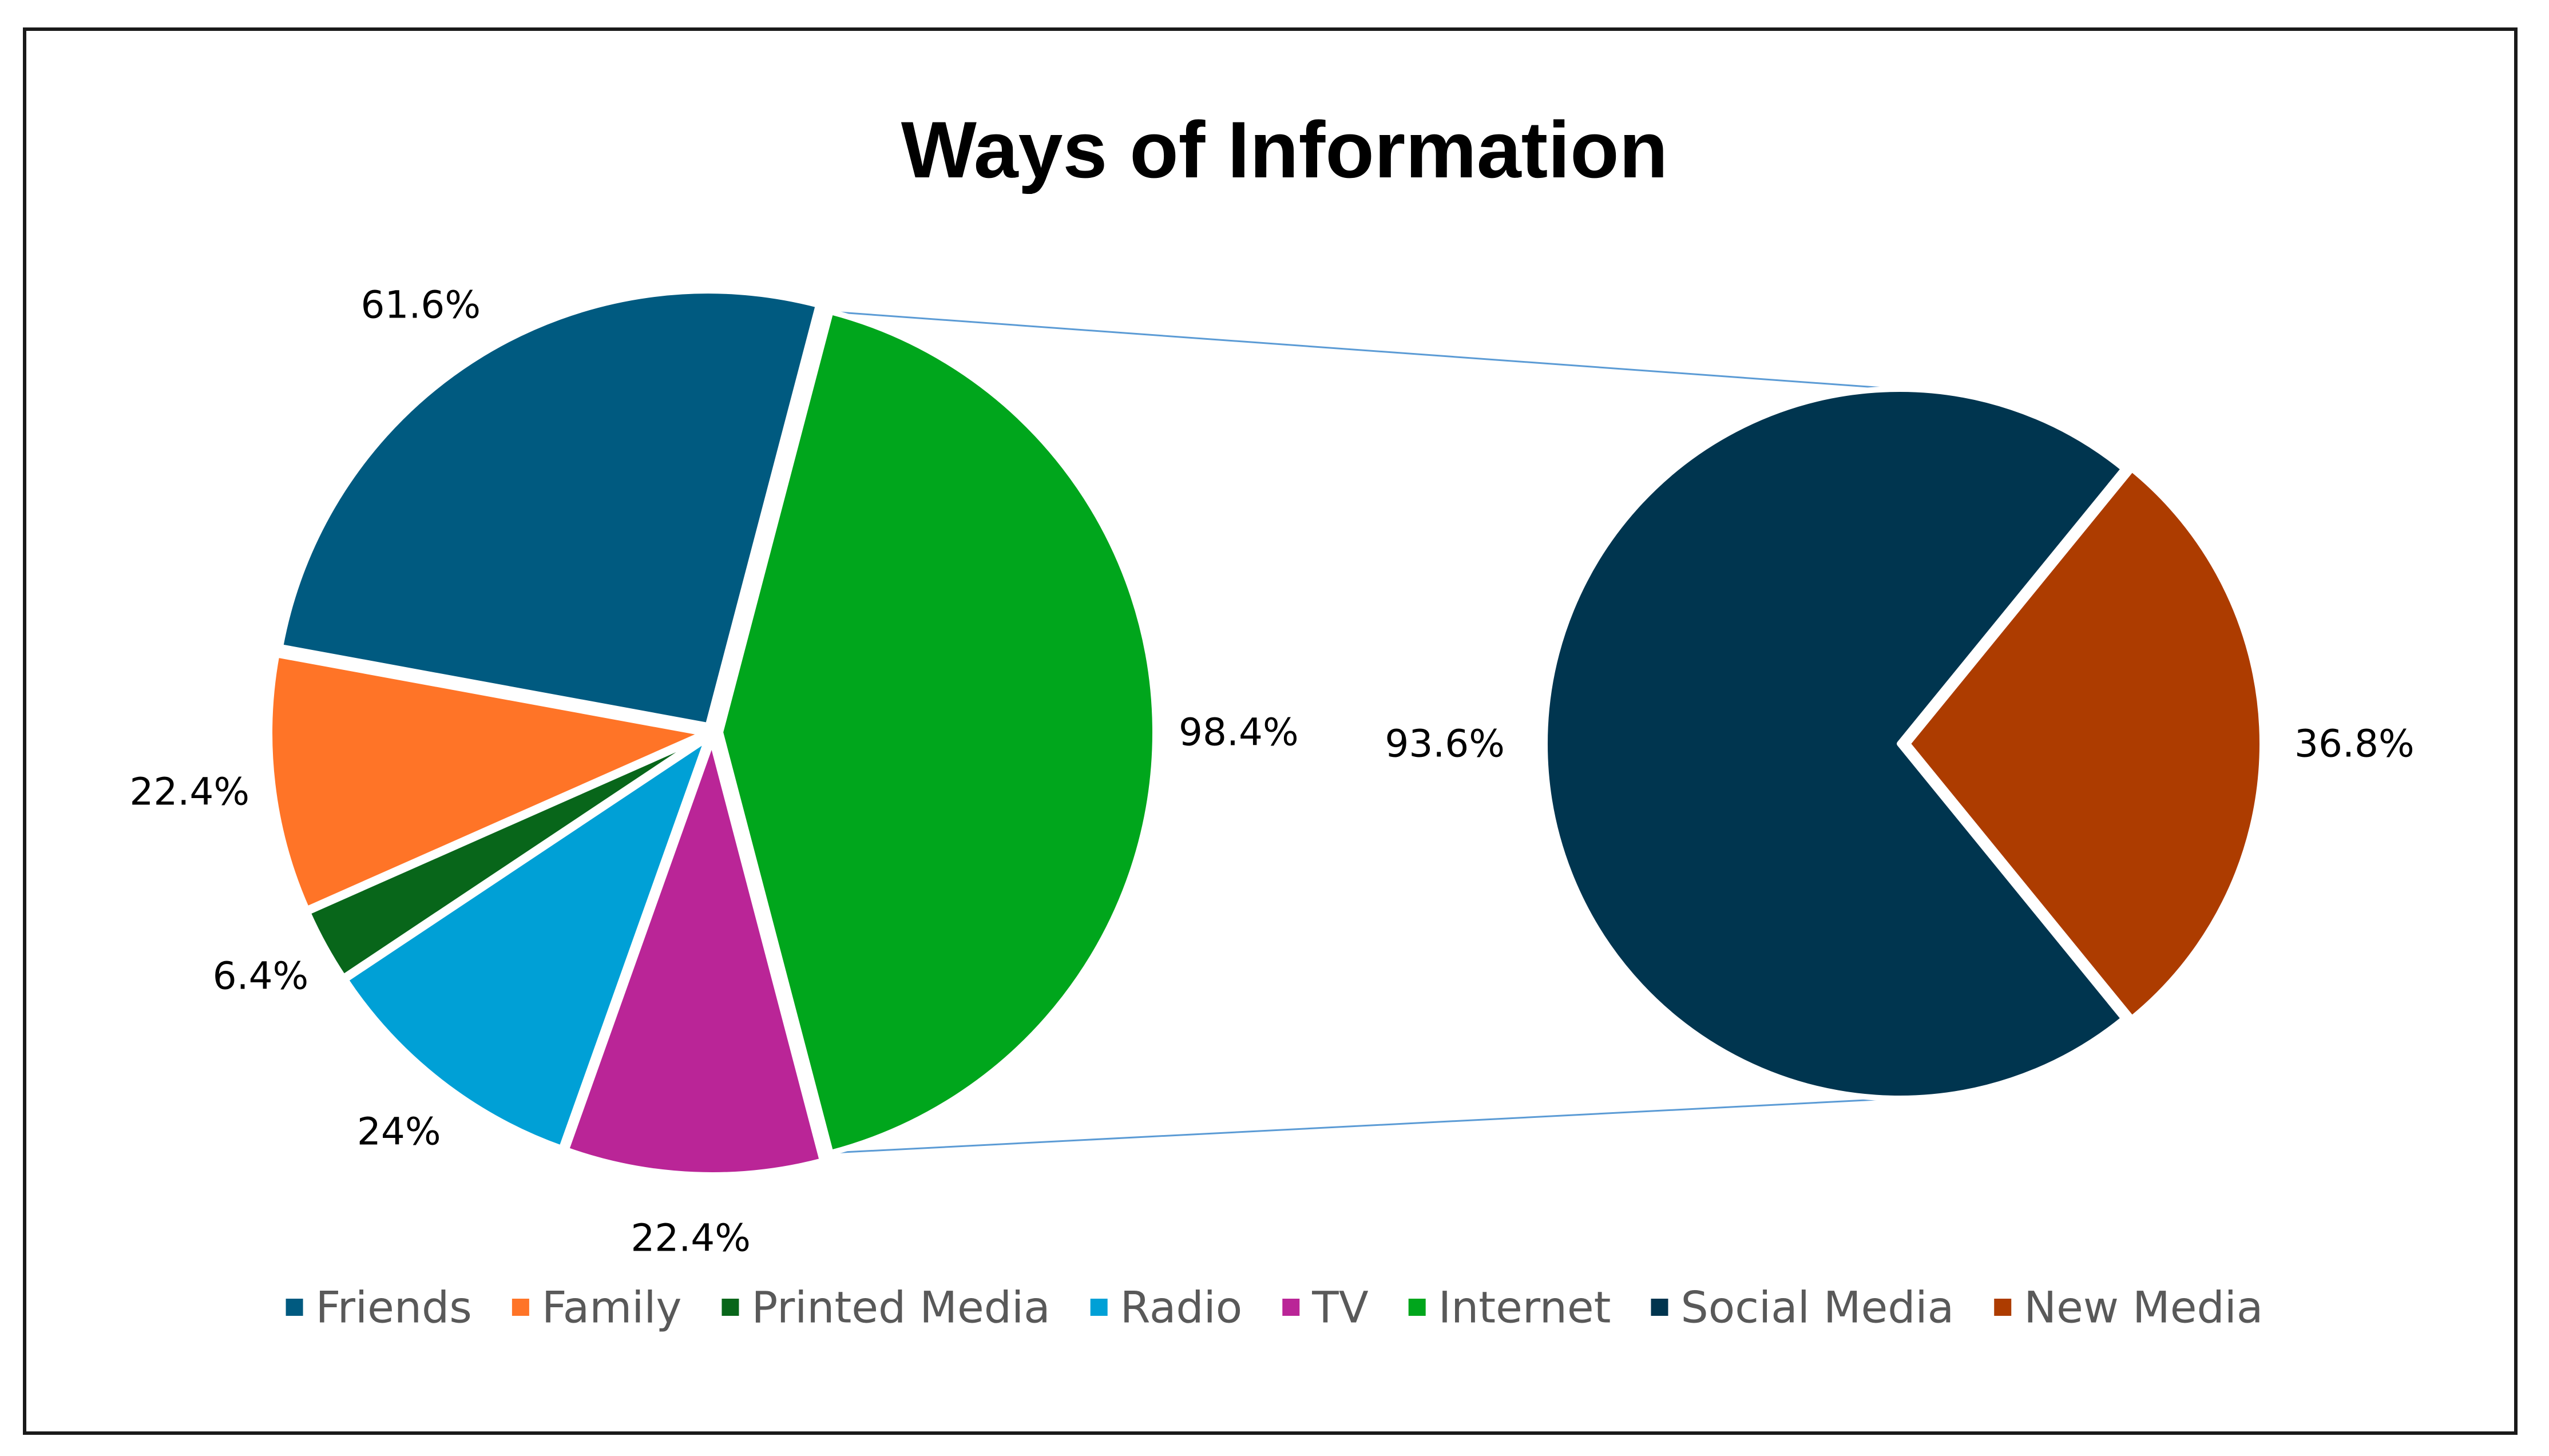  What do you see at coordinates (1365, 351) in the screenshot?
I see `connector-line-top` at bounding box center [1365, 351].